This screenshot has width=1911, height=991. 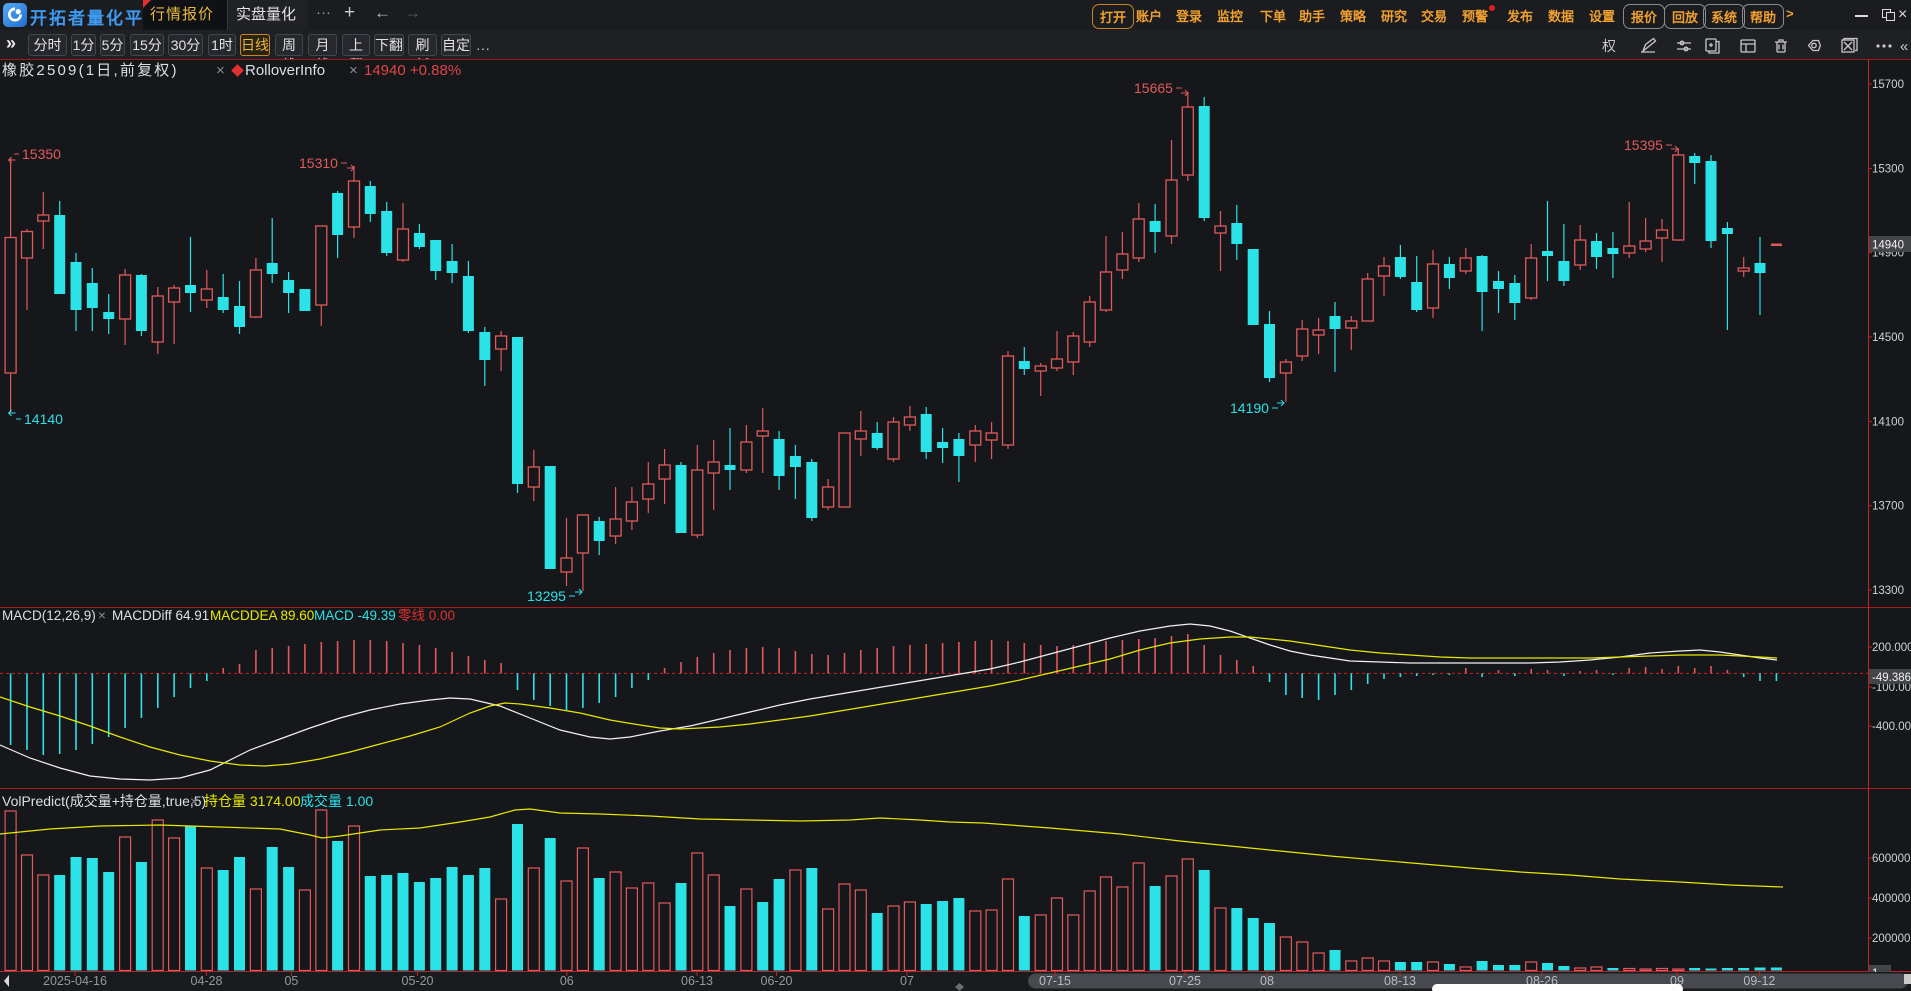 I want to click on svg-text: 14940, so click(x=1888, y=246).